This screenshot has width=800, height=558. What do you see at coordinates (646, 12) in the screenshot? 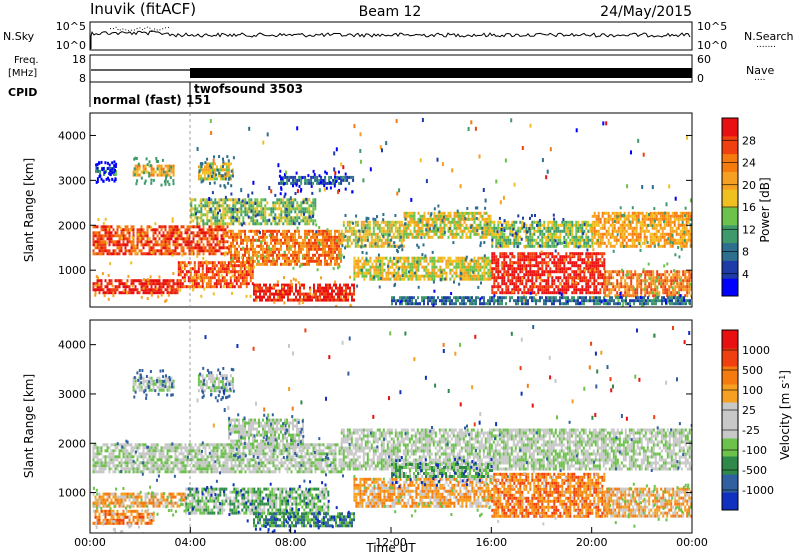
I see `date-title: 24/May/2015` at bounding box center [646, 12].